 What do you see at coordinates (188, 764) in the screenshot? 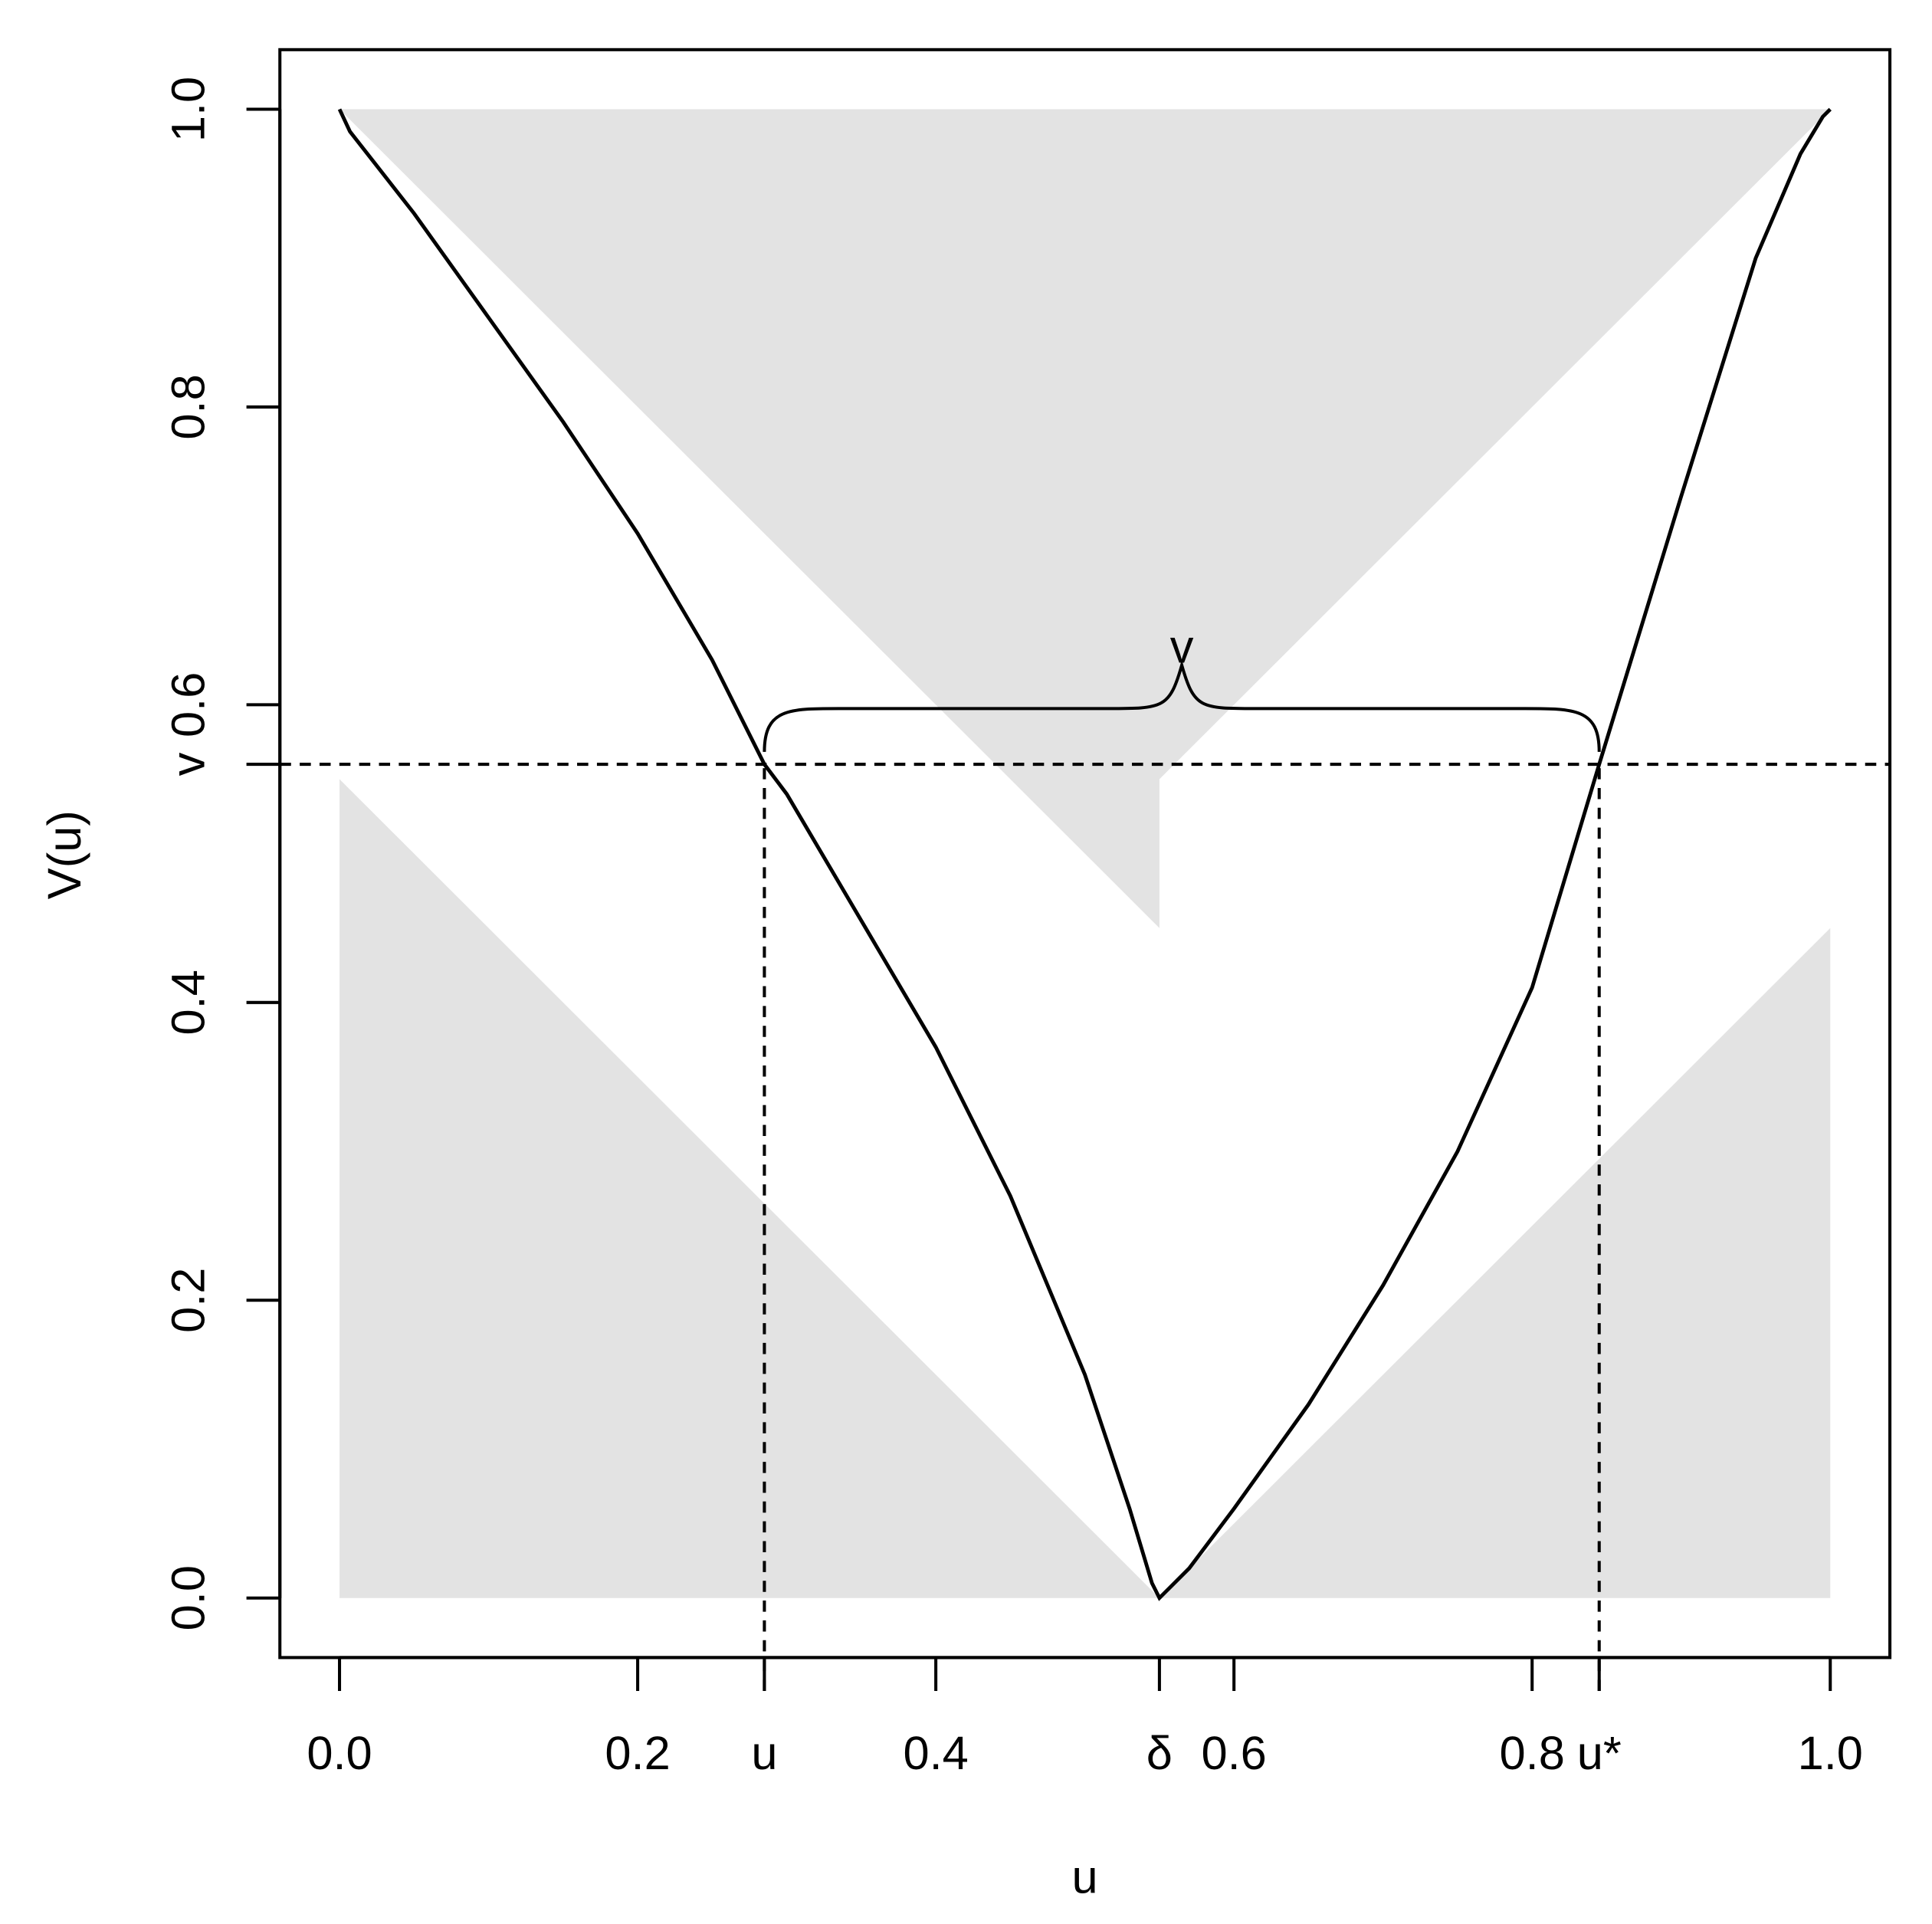
I see `y-tick-label: v` at bounding box center [188, 764].